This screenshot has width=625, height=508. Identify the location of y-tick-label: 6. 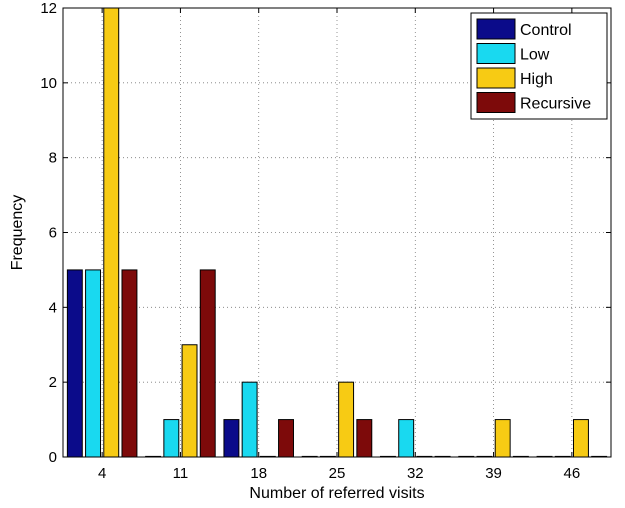
(53, 233).